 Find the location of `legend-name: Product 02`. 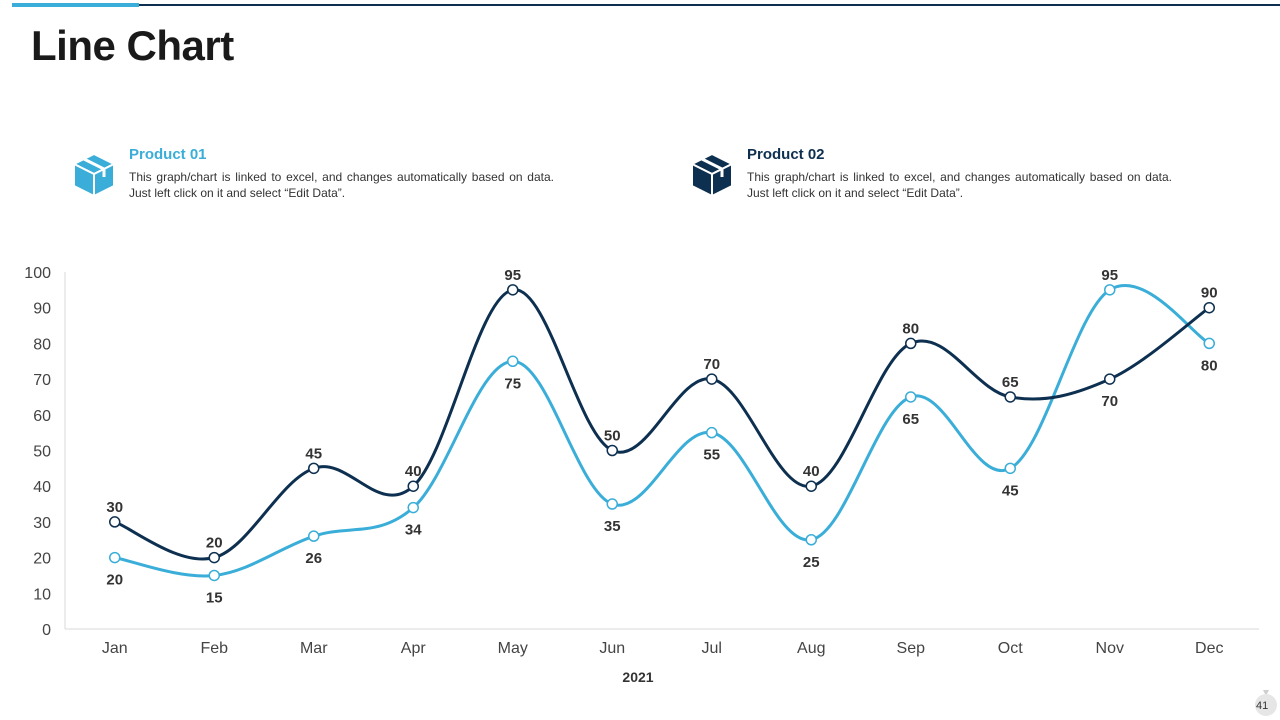

legend-name: Product 02 is located at coordinates (786, 154).